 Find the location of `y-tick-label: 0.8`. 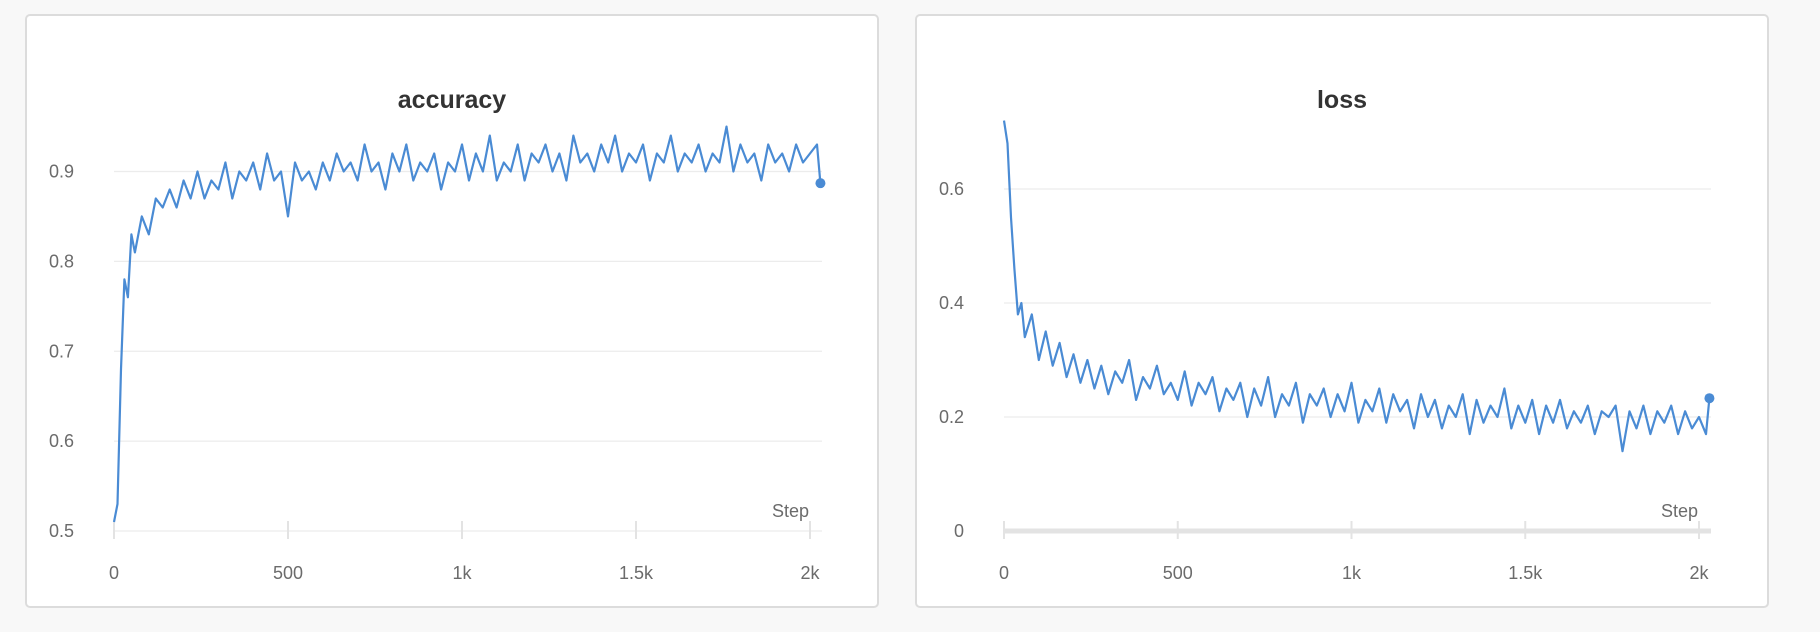

y-tick-label: 0.8 is located at coordinates (61, 261).